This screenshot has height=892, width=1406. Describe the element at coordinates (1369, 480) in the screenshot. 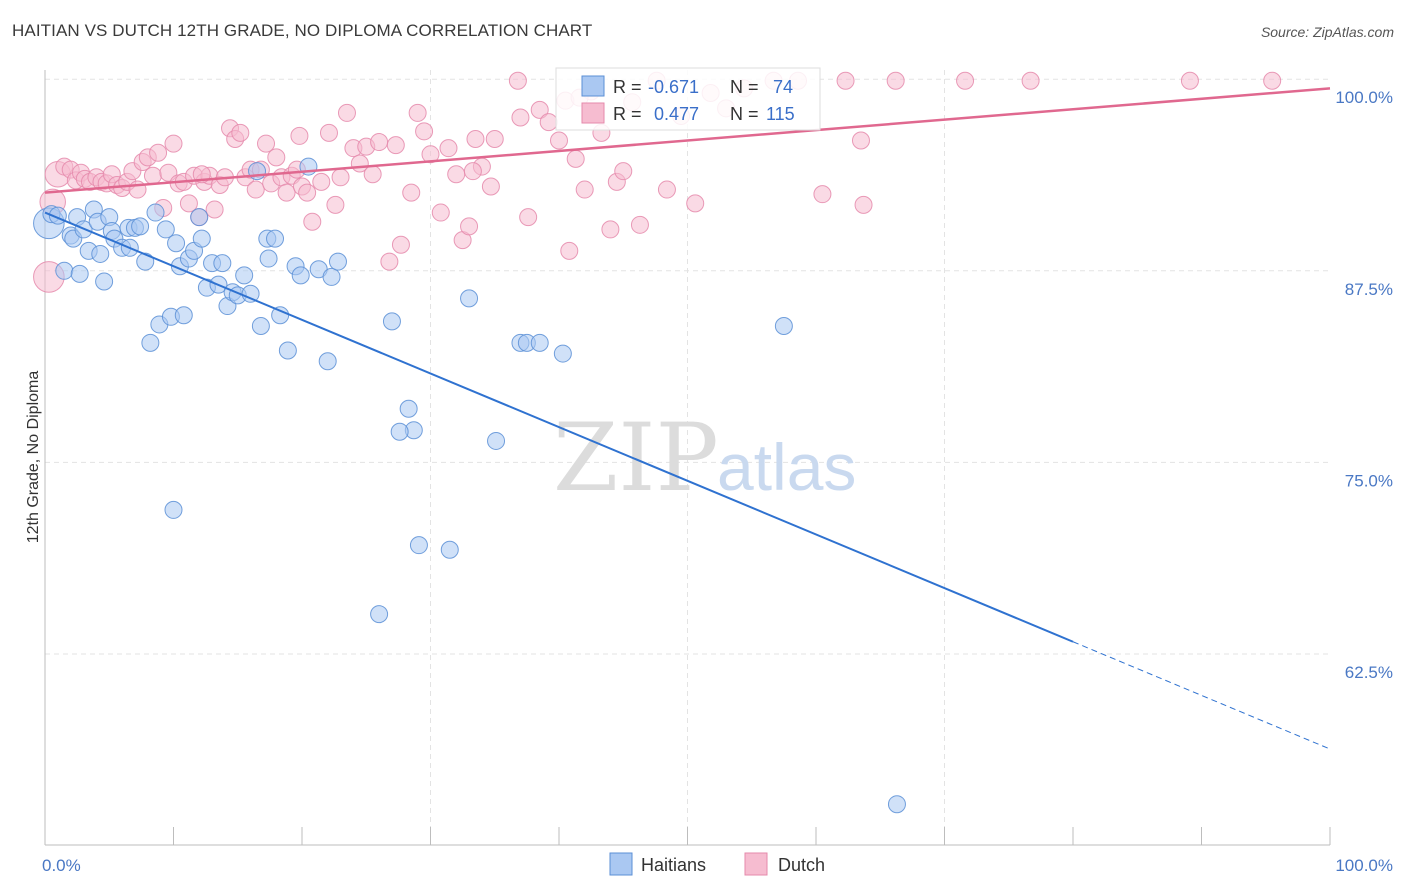

I see `y-tick-label-2: 75.0%` at that location.